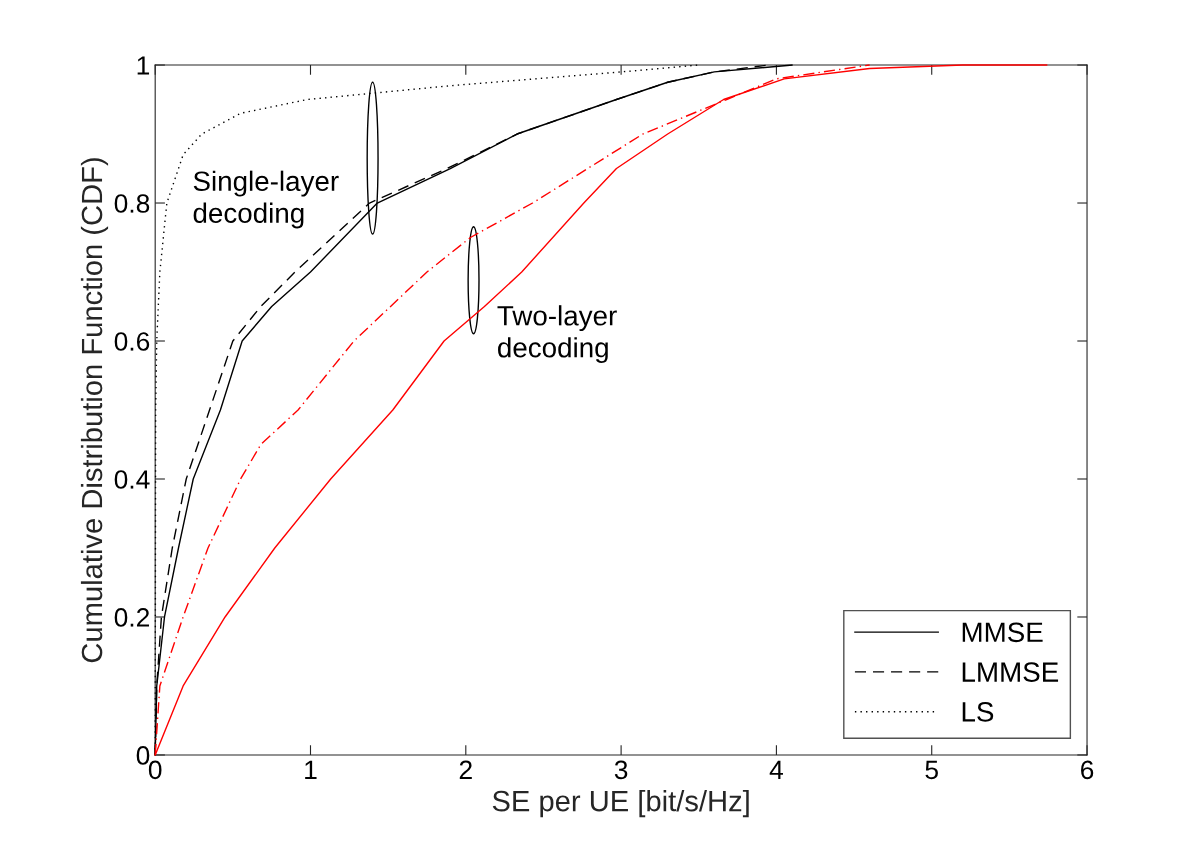 The width and height of the screenshot is (1203, 859). What do you see at coordinates (132, 479) in the screenshot?
I see `y-tick-label: 0.4` at bounding box center [132, 479].